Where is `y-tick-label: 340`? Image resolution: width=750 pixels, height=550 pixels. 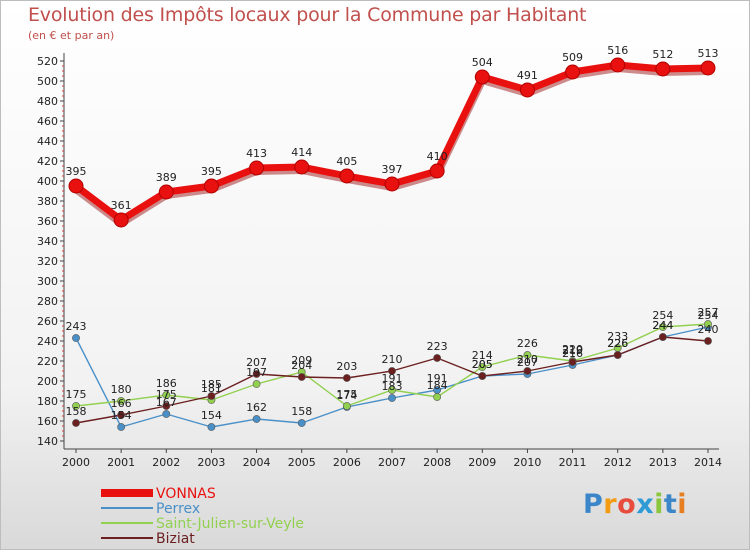 y-tick-label: 340 is located at coordinates (47, 241).